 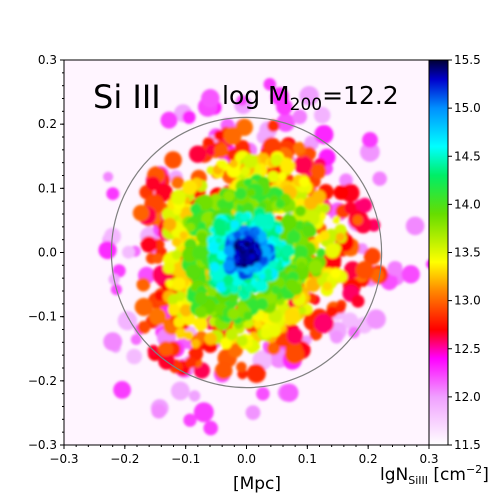 What do you see at coordinates (63, 459) in the screenshot?
I see `x-tick-label: −0.3` at bounding box center [63, 459].